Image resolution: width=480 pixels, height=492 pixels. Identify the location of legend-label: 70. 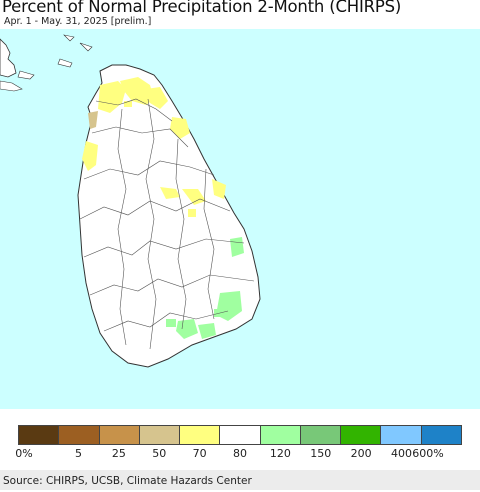
(199, 453).